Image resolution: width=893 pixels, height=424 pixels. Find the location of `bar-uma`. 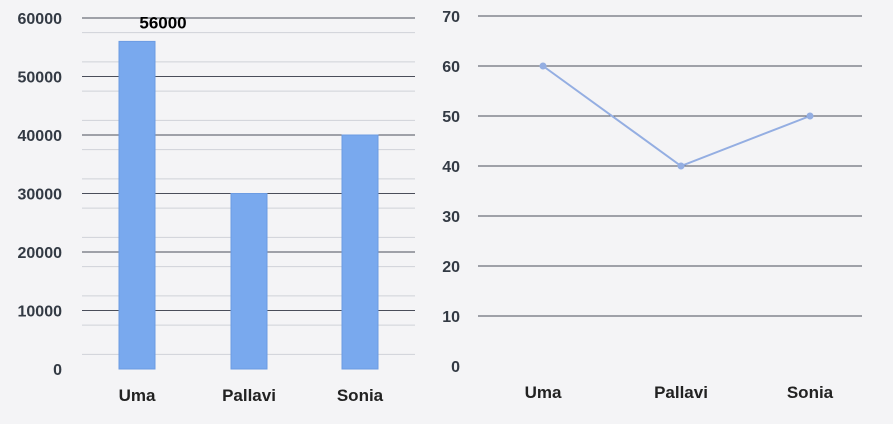

bar-uma is located at coordinates (137, 205).